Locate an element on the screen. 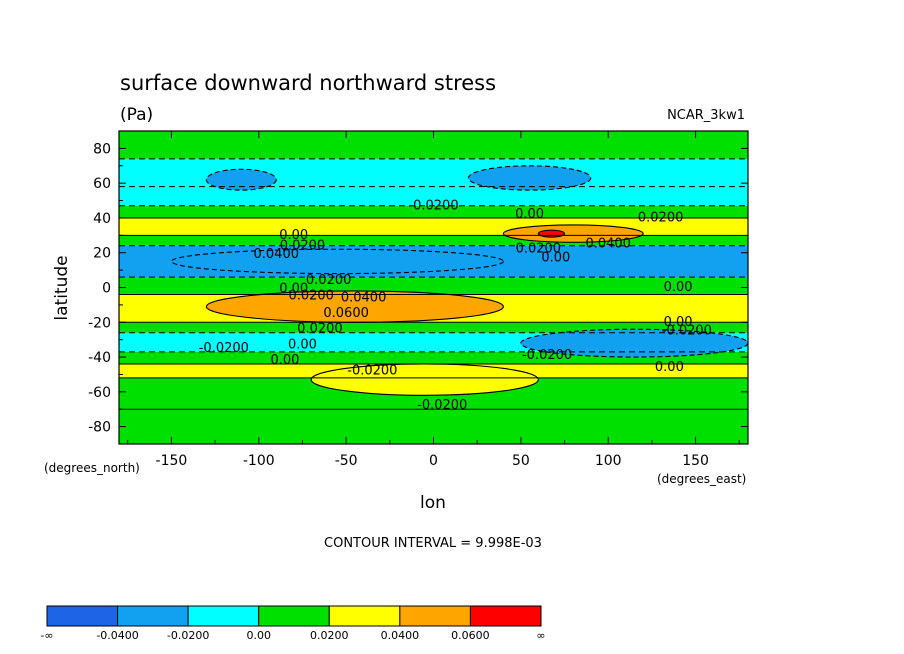  x-axis-label: lon is located at coordinates (433, 503).